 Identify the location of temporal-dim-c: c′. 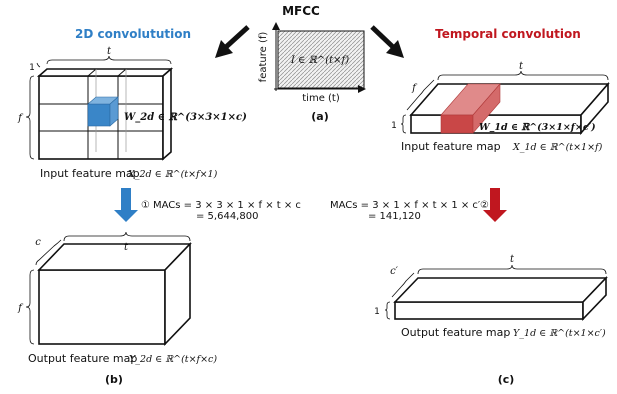
(394, 271).